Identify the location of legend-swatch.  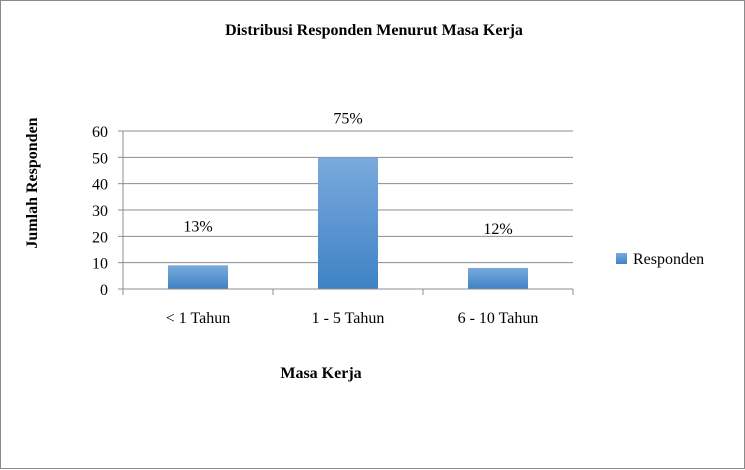
(621, 258).